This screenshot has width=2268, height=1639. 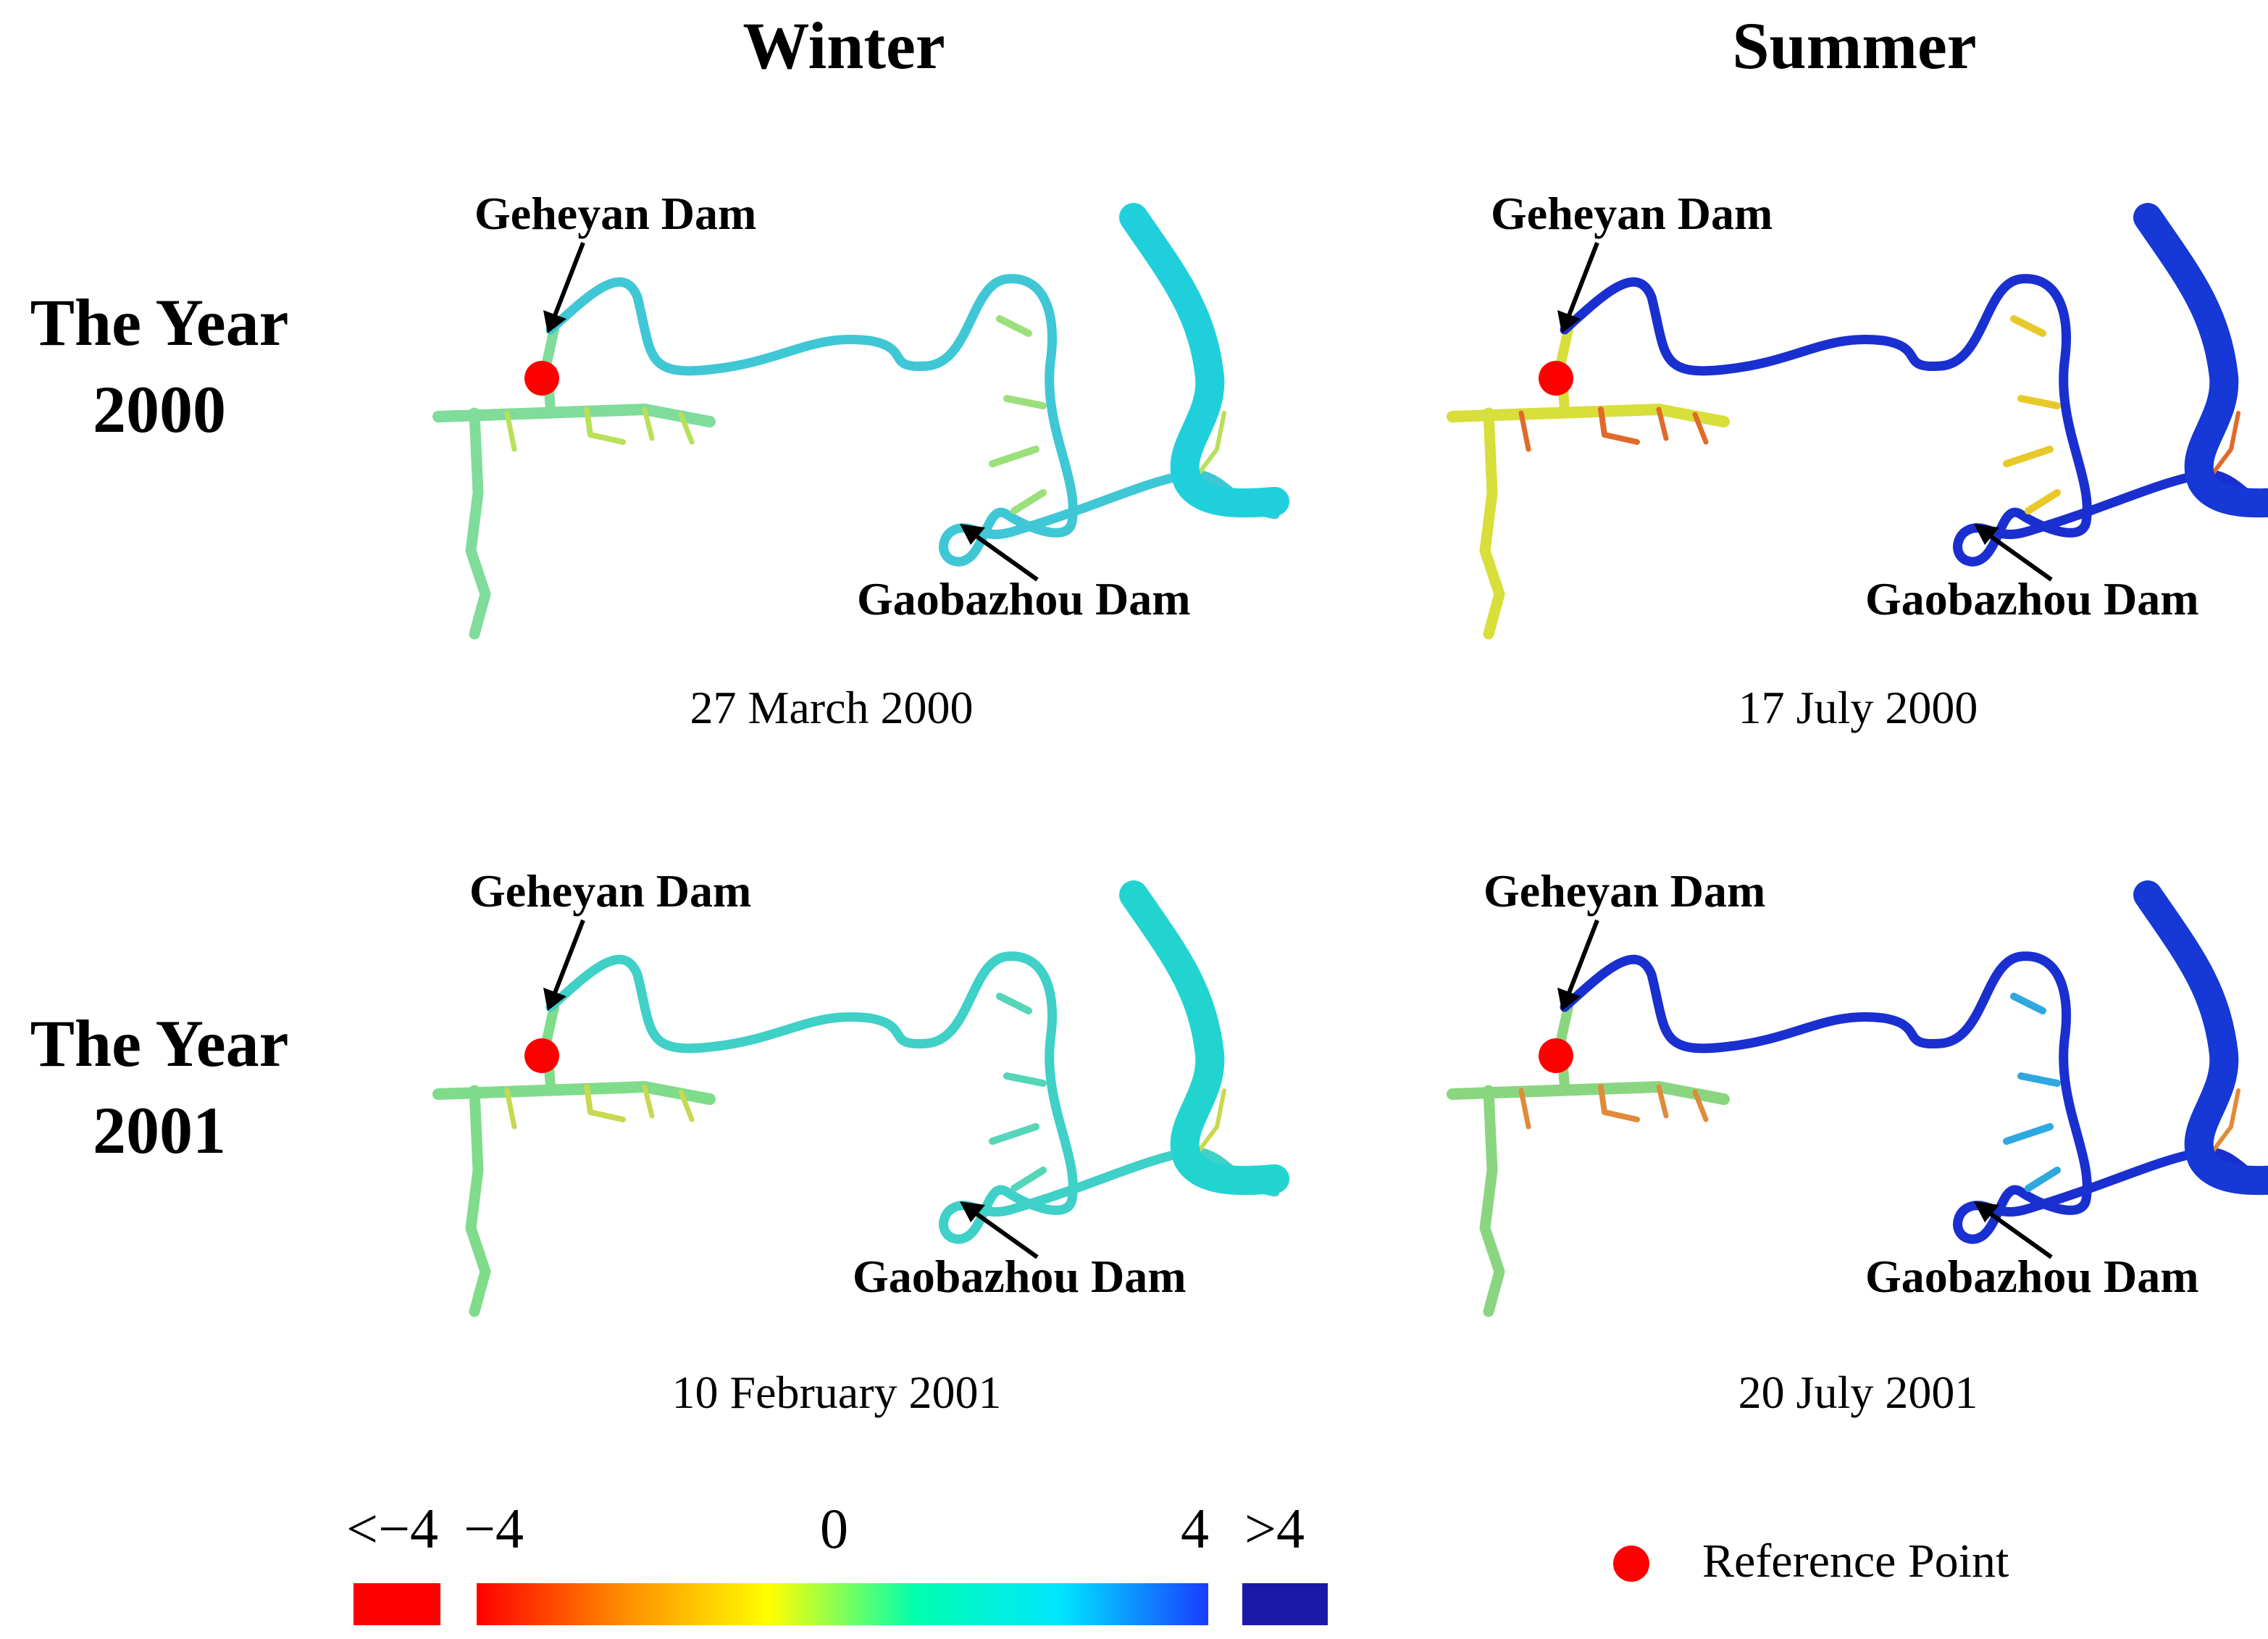 I want to click on map-panel-2001-summer, so click(x=1844, y=1098).